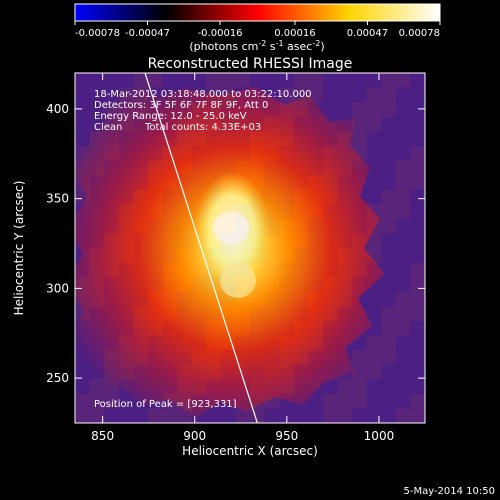 Image resolution: width=500 pixels, height=500 pixels. I want to click on annotation-peak-position: Position of Peak = [923,331], so click(165, 404).